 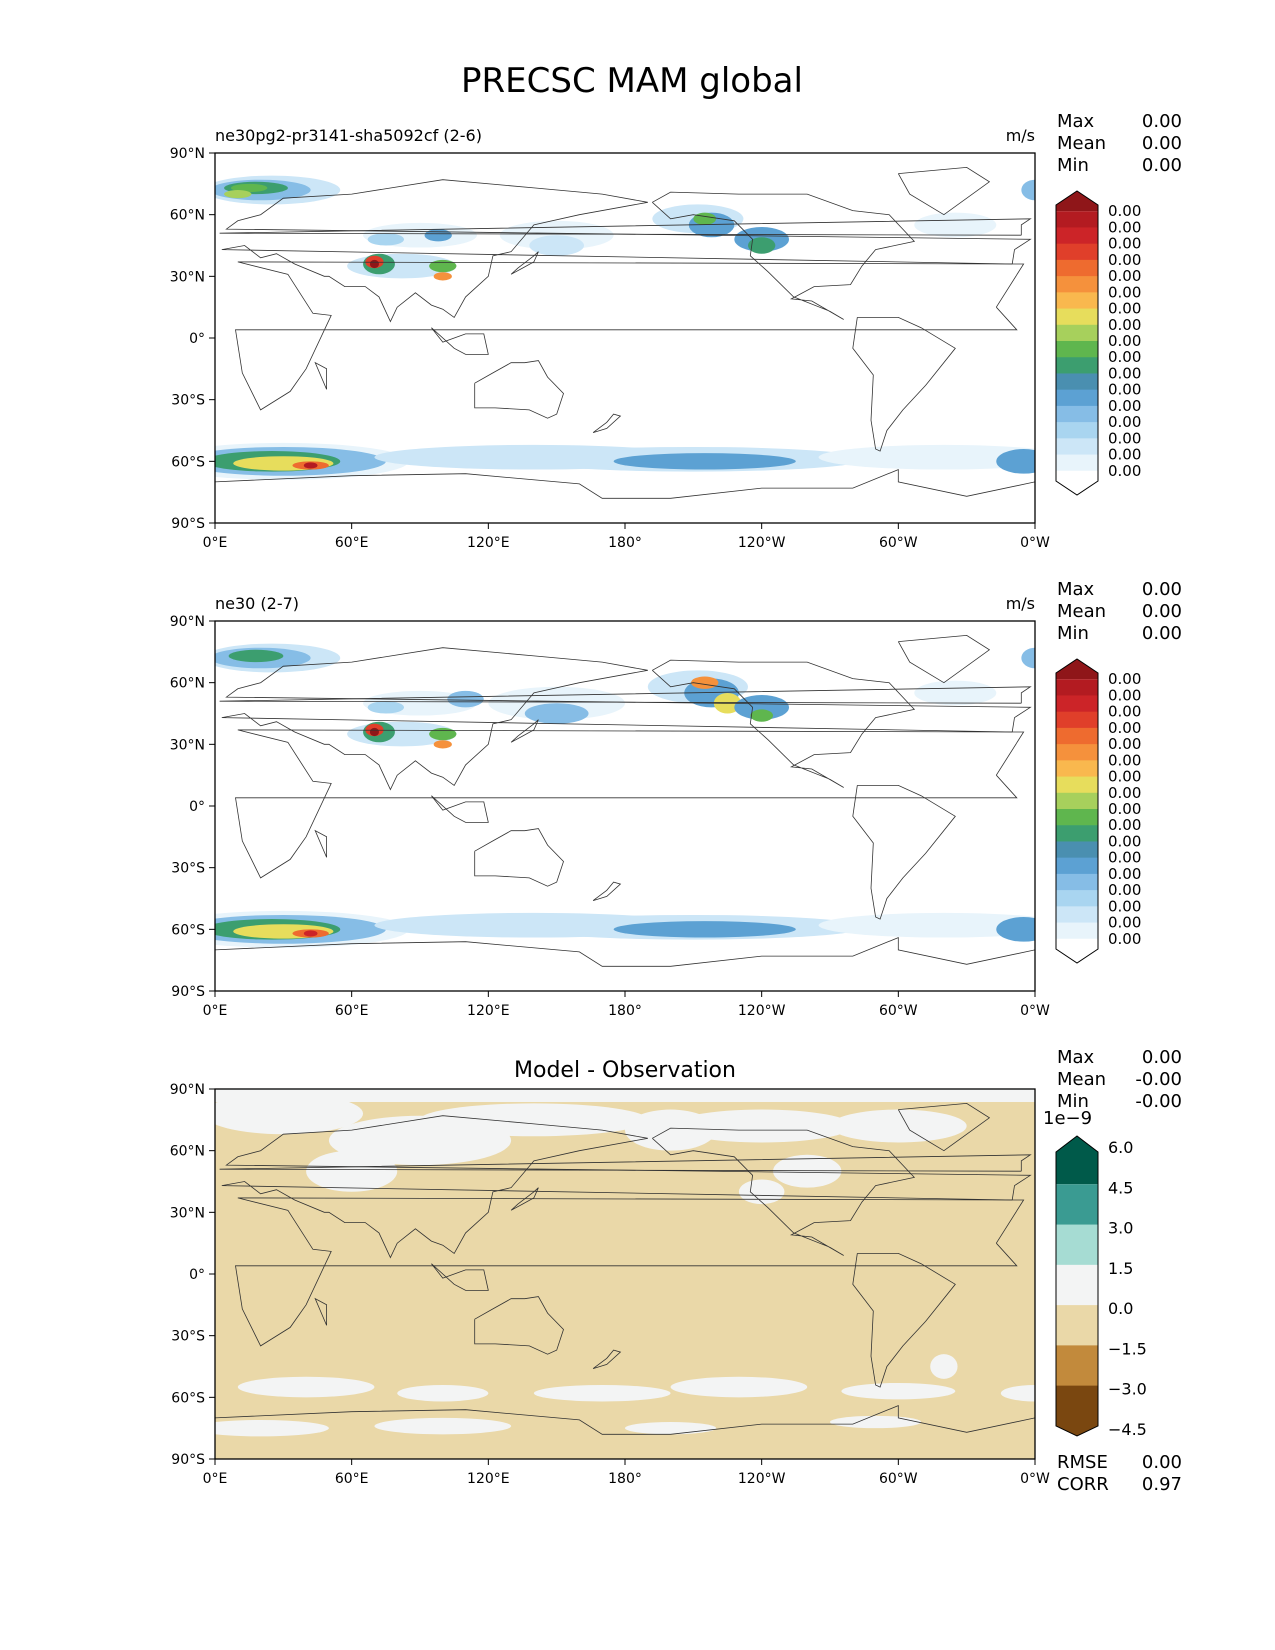 What do you see at coordinates (625, 338) in the screenshot?
I see `map-field` at bounding box center [625, 338].